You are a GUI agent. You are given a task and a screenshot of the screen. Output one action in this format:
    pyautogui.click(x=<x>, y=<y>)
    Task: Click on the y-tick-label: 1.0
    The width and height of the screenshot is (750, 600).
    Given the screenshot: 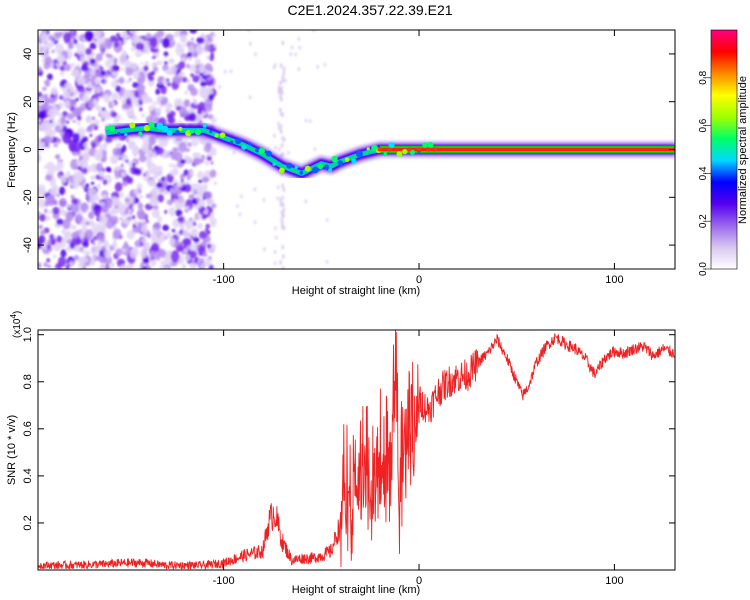 What is the action you would take?
    pyautogui.click(x=28, y=334)
    